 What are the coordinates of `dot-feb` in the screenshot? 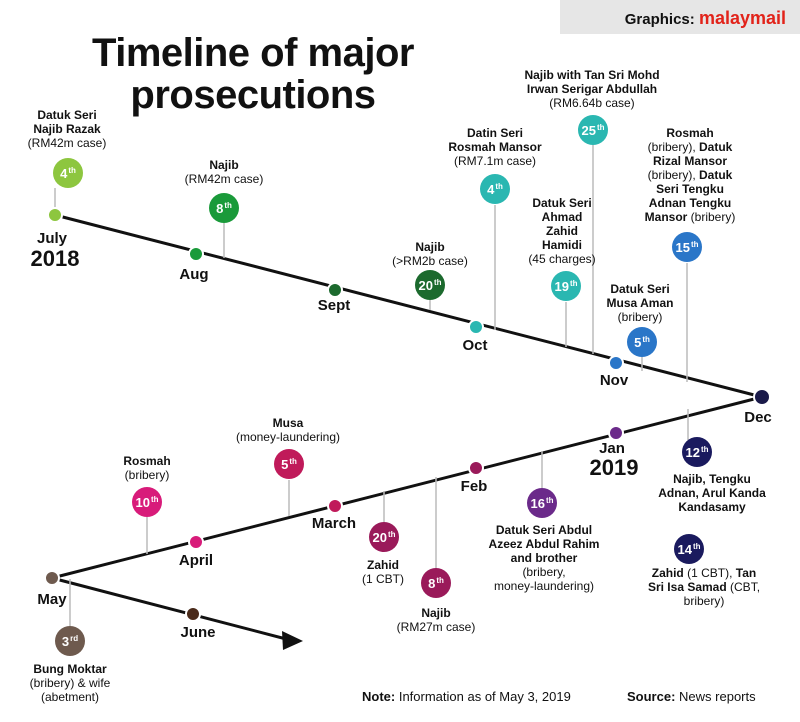 It's located at (476, 468).